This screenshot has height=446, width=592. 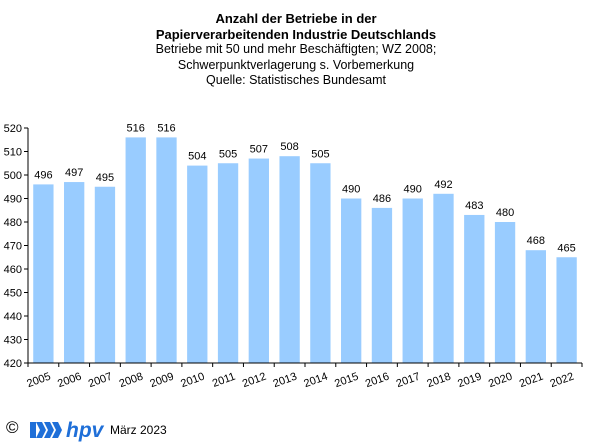 What do you see at coordinates (166, 250) in the screenshot?
I see `bar-2009` at bounding box center [166, 250].